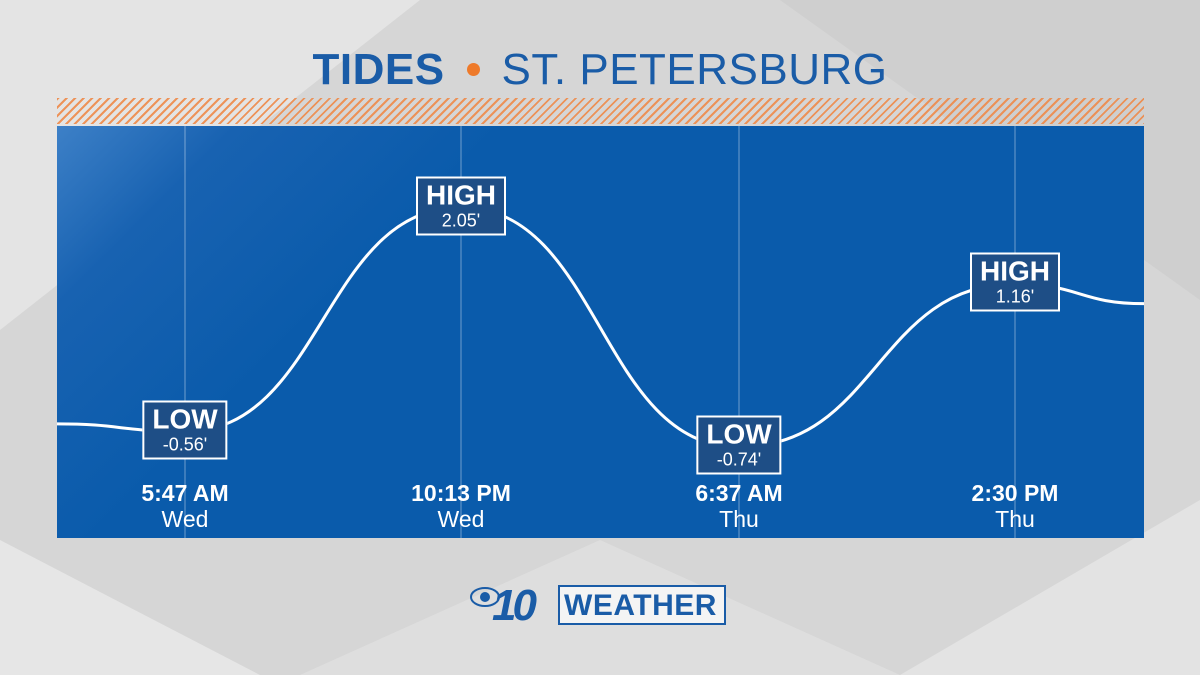 This screenshot has height=675, width=1200. What do you see at coordinates (485, 597) in the screenshot?
I see `eye-icon` at bounding box center [485, 597].